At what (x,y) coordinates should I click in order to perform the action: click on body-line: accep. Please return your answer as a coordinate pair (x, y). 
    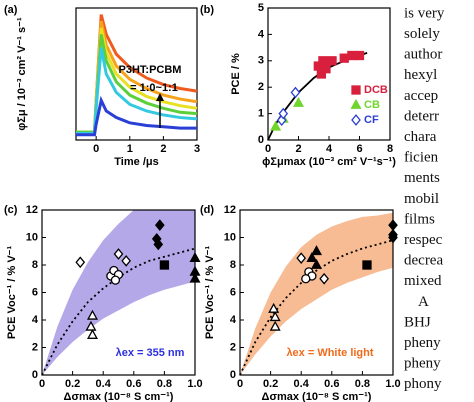
    Looking at the image, I should click on (421, 96).